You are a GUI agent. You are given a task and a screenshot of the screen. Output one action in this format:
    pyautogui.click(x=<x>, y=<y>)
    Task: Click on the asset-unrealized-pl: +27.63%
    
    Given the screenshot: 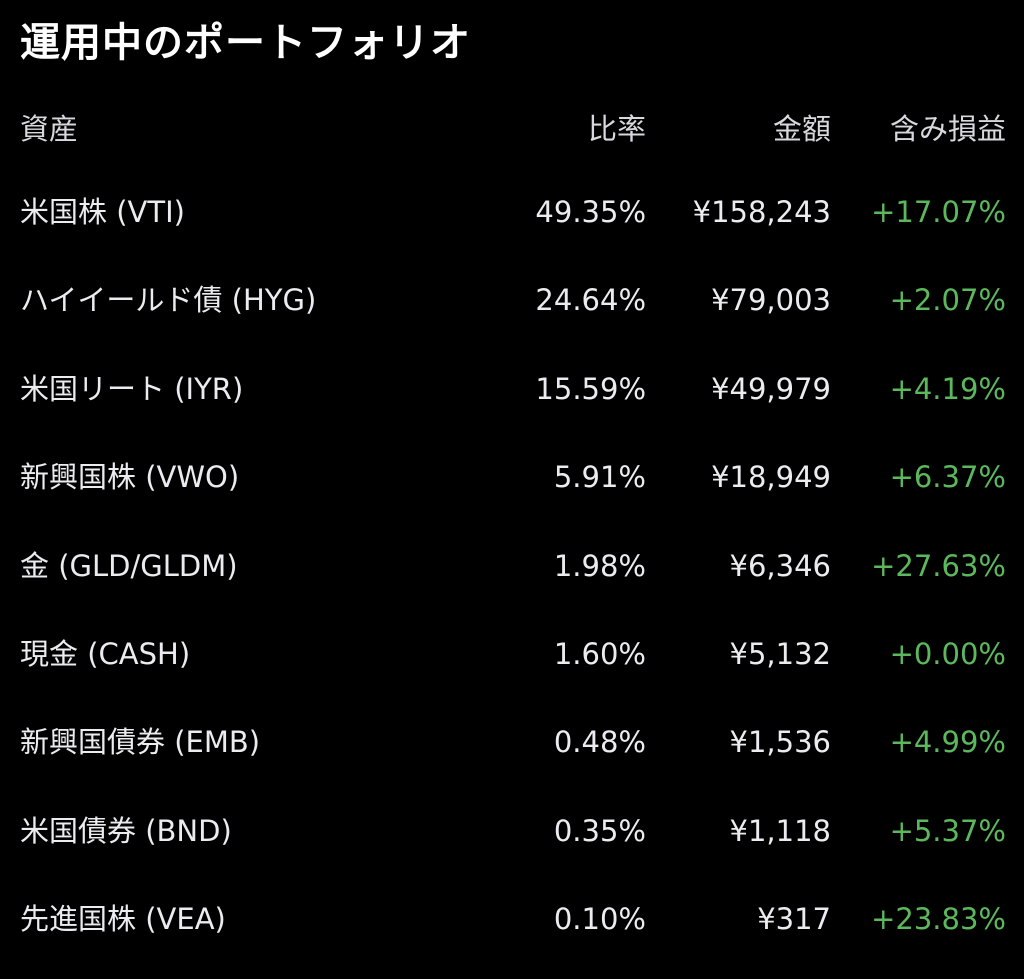 What is the action you would take?
    pyautogui.click(x=938, y=565)
    